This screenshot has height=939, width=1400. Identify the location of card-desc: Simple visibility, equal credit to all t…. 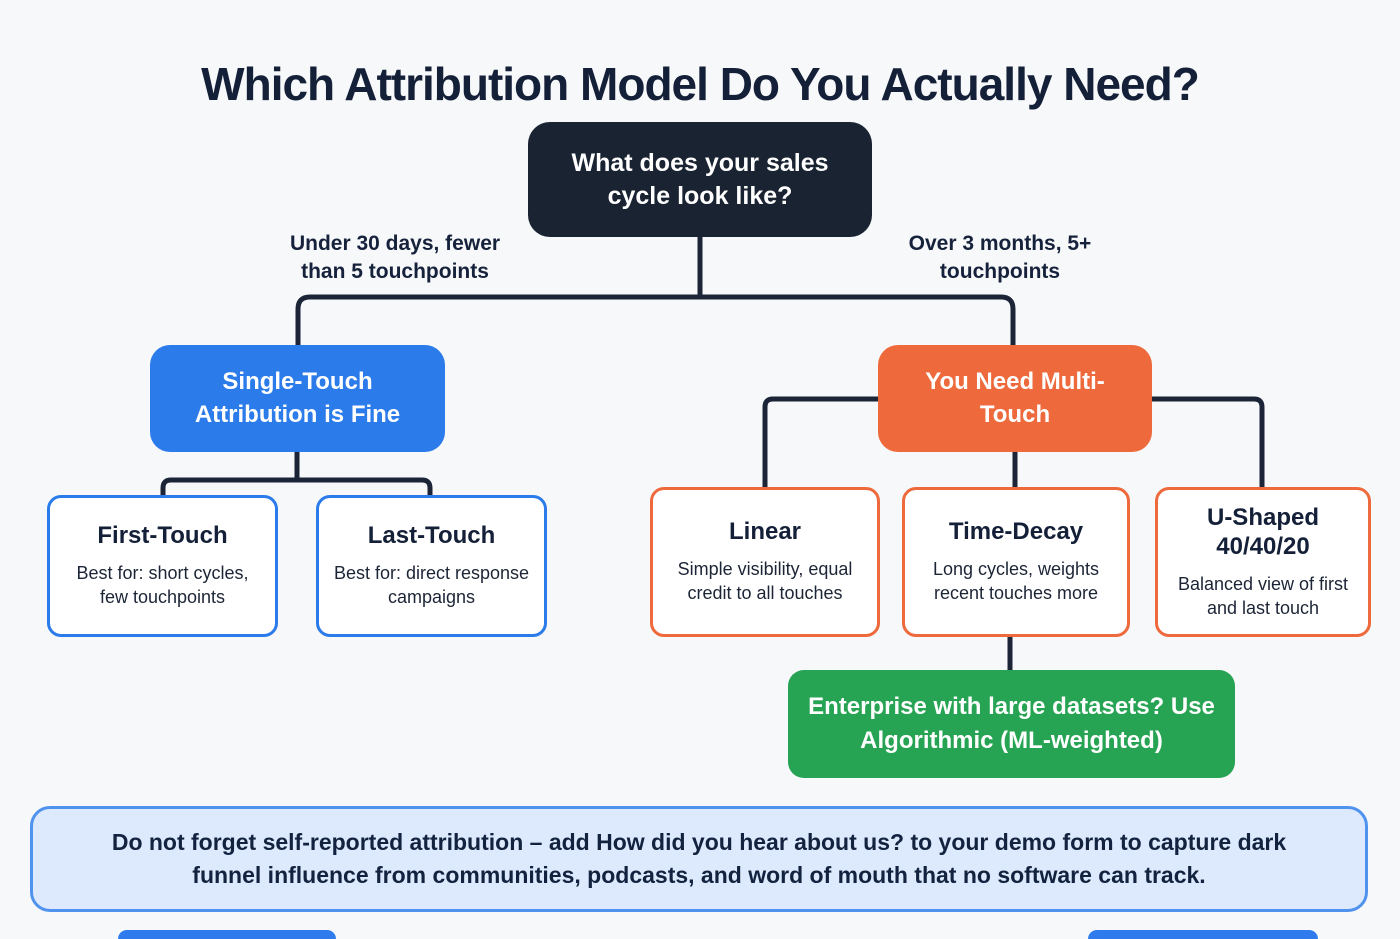
(765, 581).